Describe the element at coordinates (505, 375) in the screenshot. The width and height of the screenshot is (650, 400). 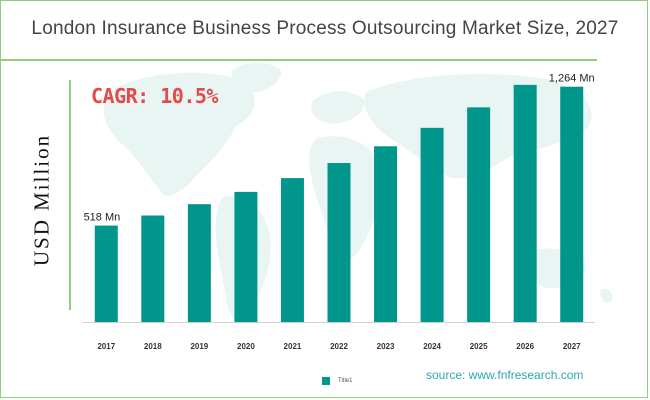
I see `source-credit: source: www.fnfresearch.com` at that location.